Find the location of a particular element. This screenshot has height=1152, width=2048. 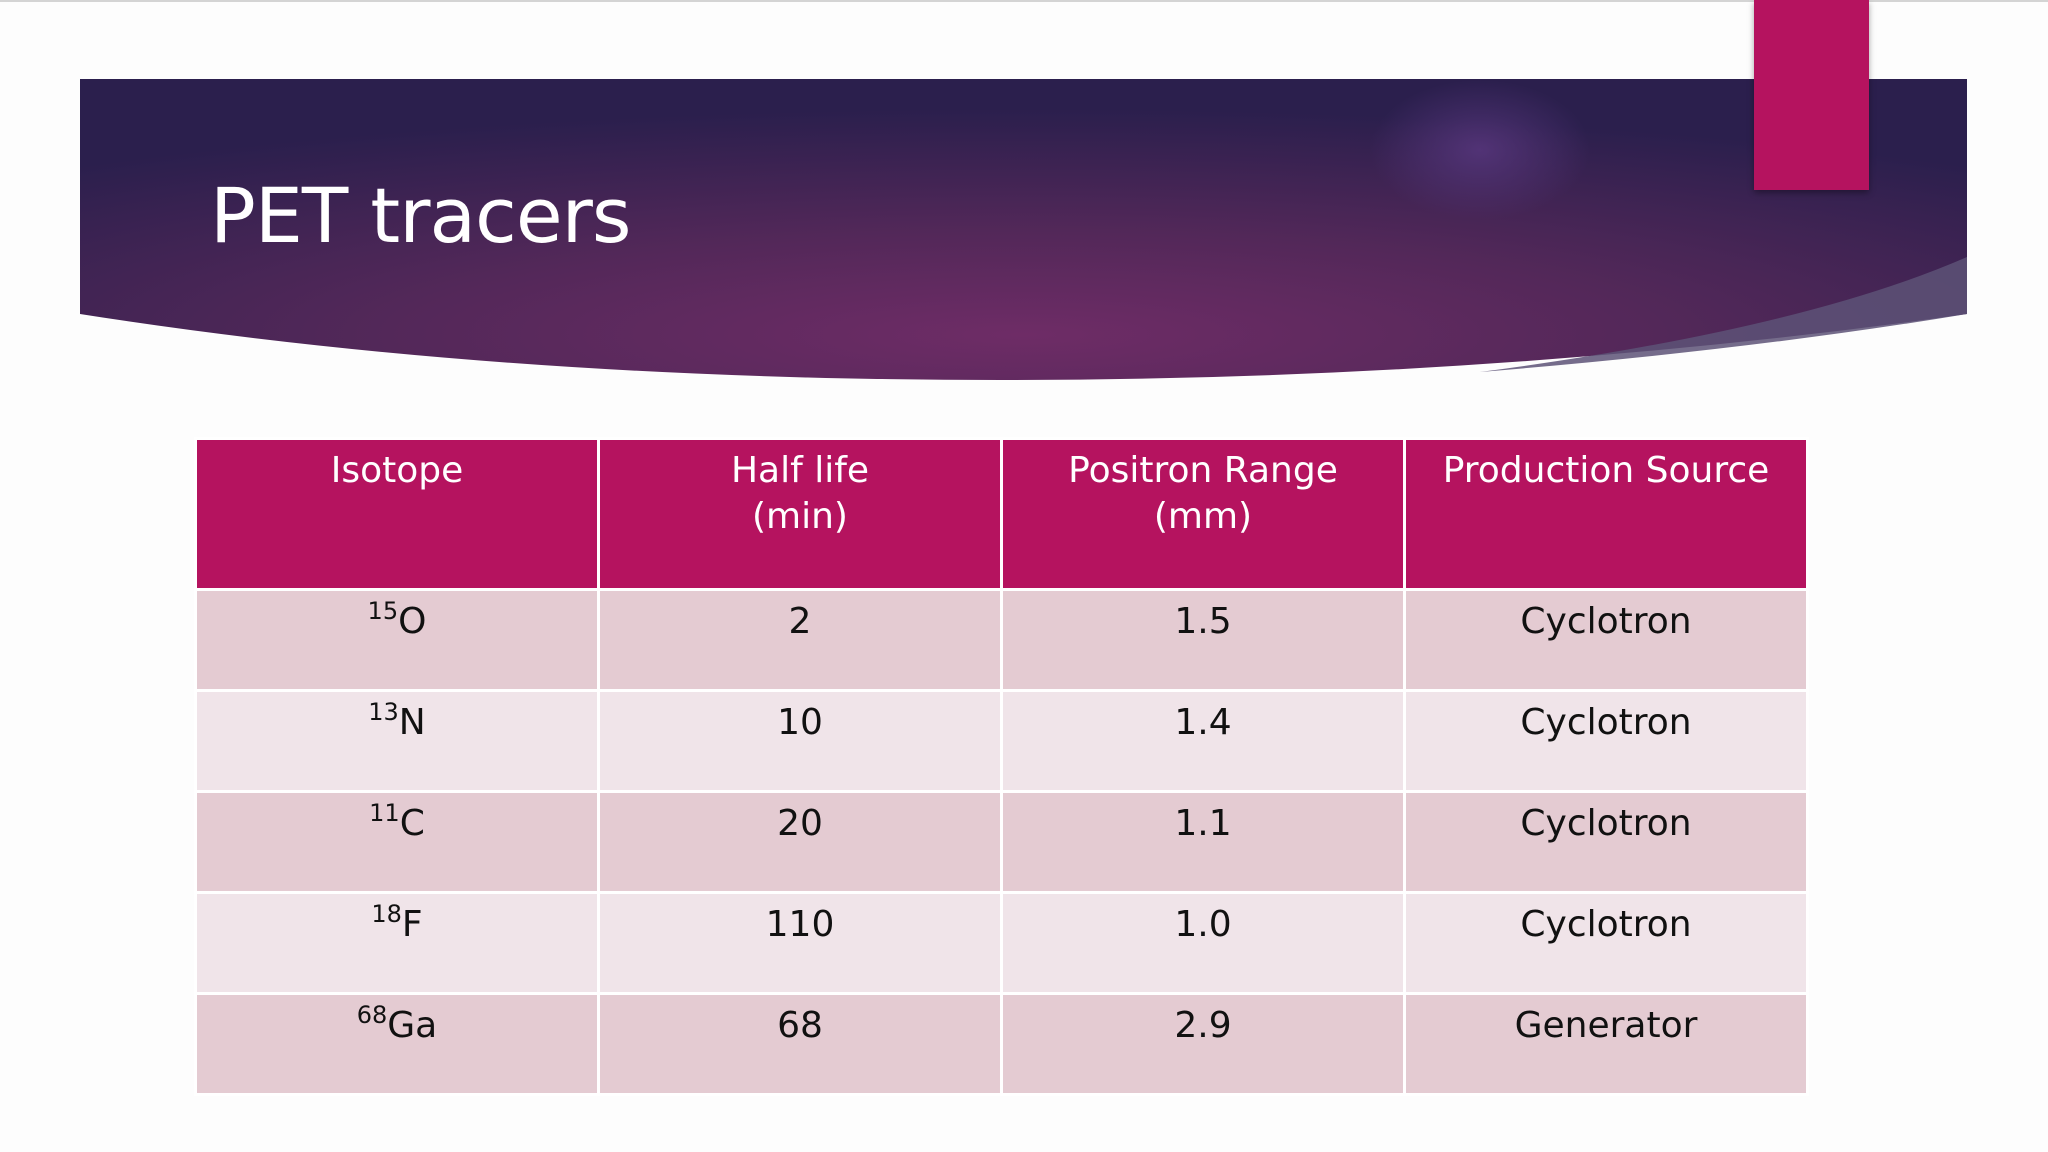

element-symbol: C is located at coordinates (412, 823).